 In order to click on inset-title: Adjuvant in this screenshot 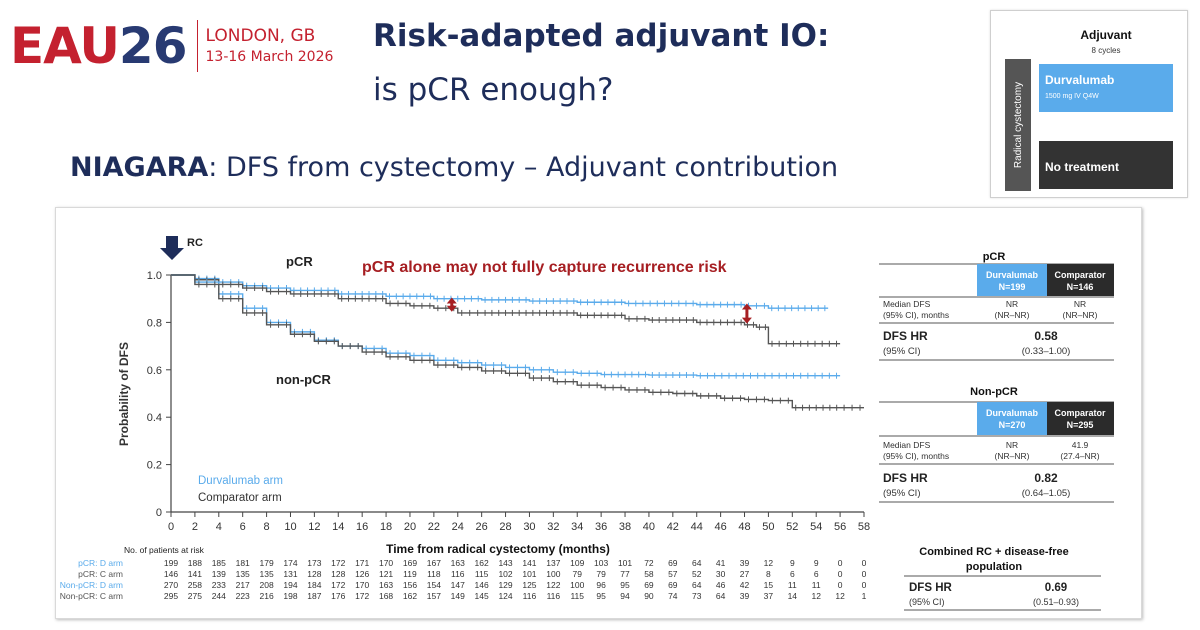, I will do `click(1105, 35)`.